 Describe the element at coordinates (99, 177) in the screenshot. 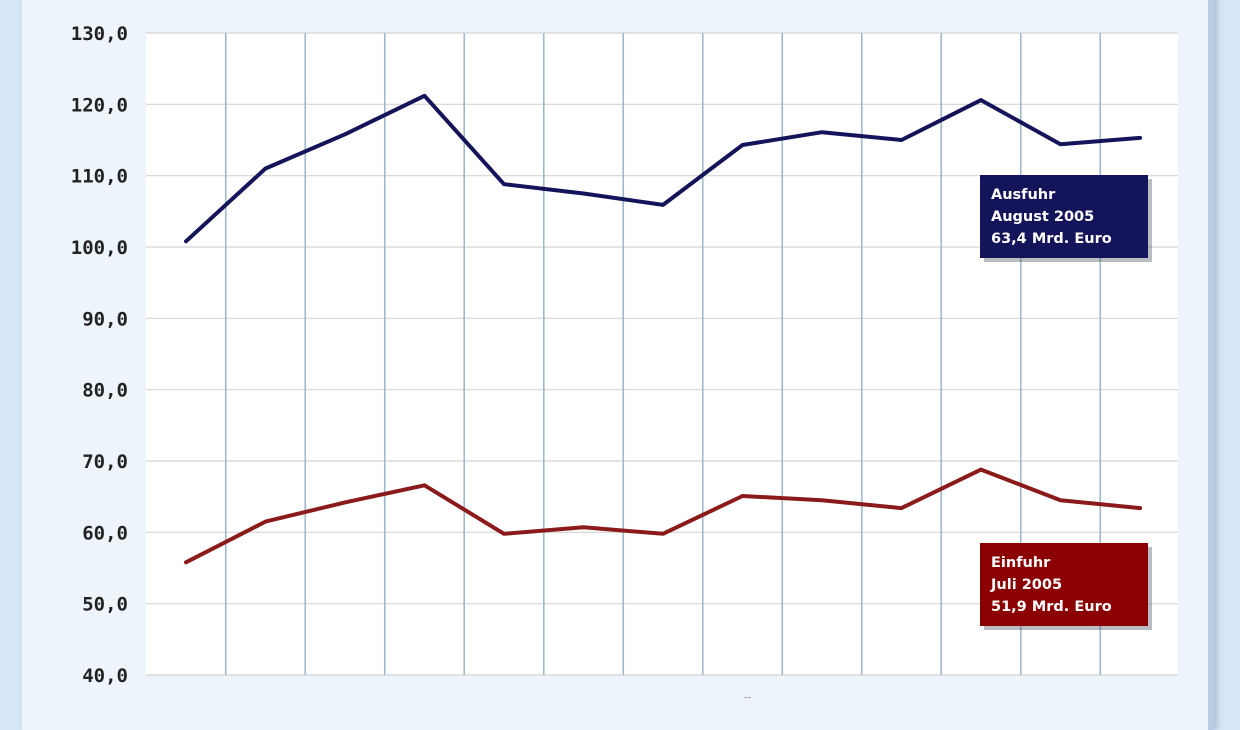

I see `y-tick-label: 110,0` at that location.